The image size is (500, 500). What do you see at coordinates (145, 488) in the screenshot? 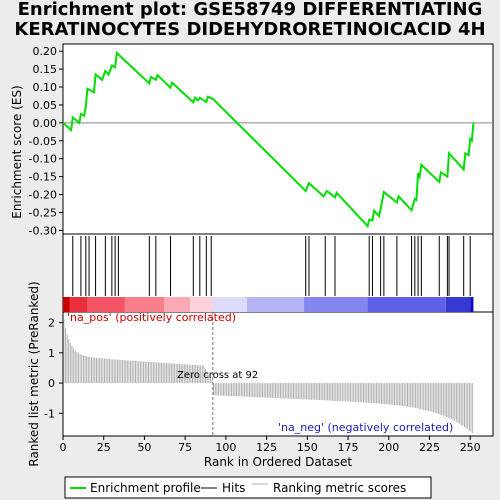
I see `legend-label-enrichment: Enrichment profile` at bounding box center [145, 488].